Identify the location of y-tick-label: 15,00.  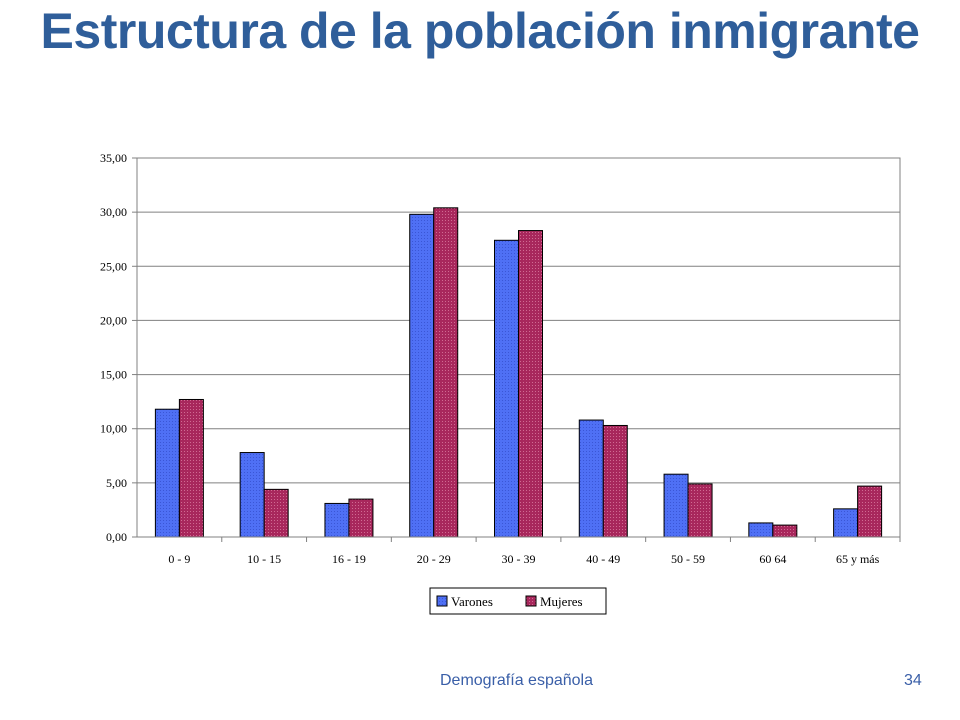
(113, 375).